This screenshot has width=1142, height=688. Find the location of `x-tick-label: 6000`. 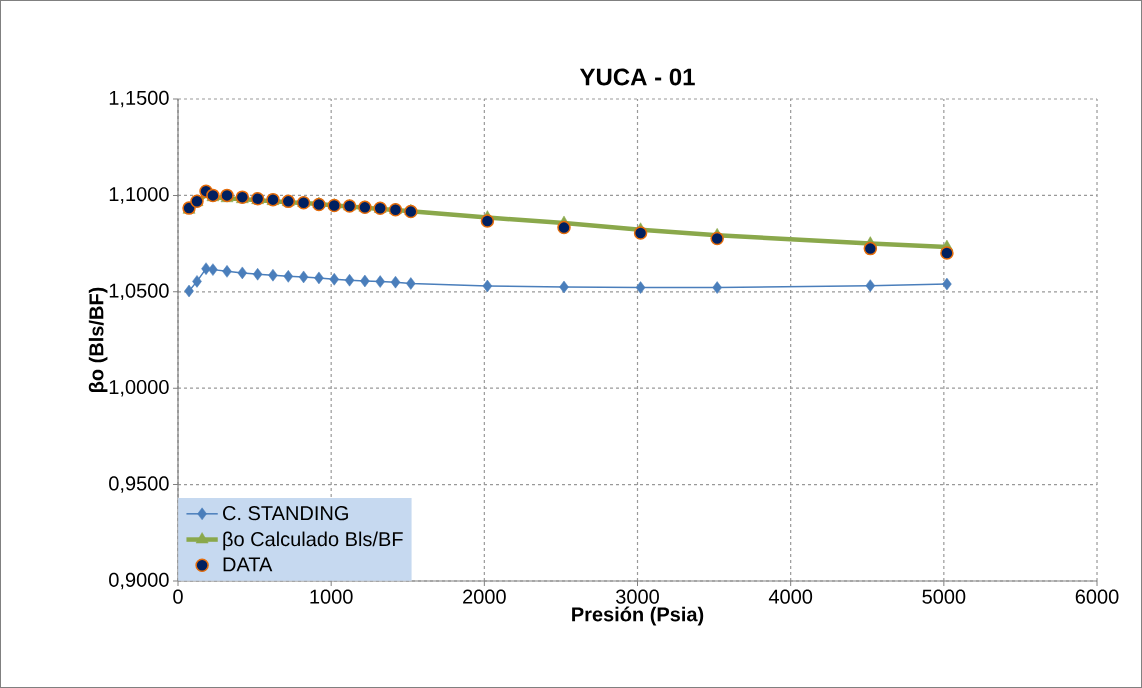

x-tick-label: 6000 is located at coordinates (1097, 596).